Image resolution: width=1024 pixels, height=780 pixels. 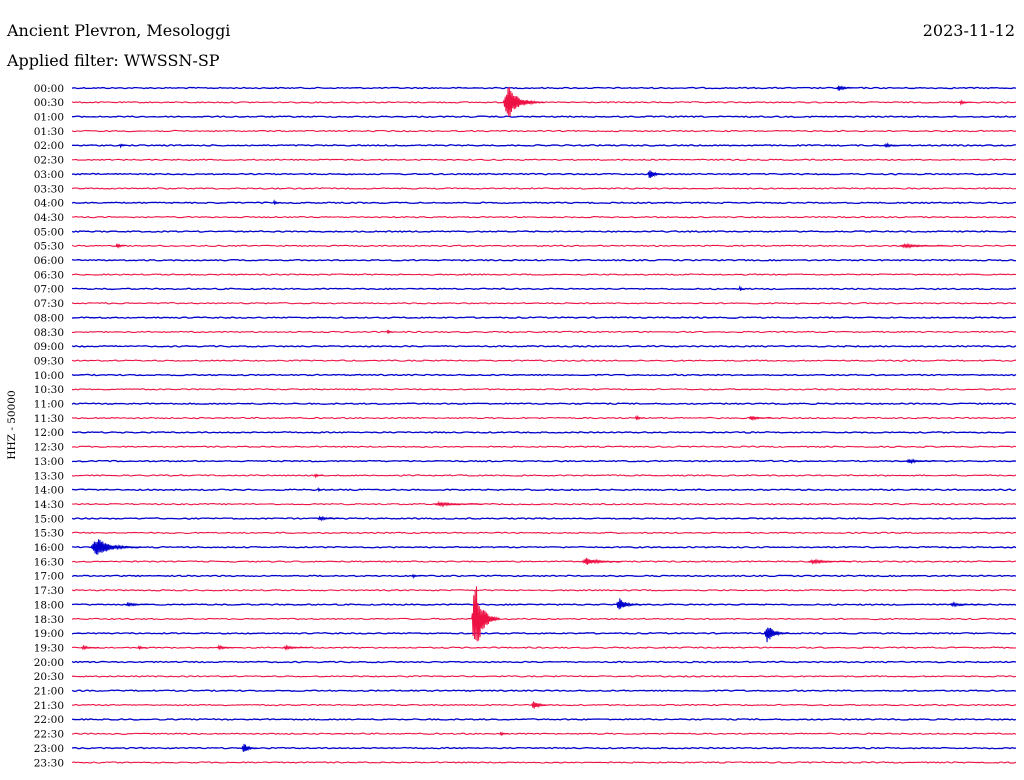 I want to click on row-time-label: 16:30, so click(x=49, y=562).